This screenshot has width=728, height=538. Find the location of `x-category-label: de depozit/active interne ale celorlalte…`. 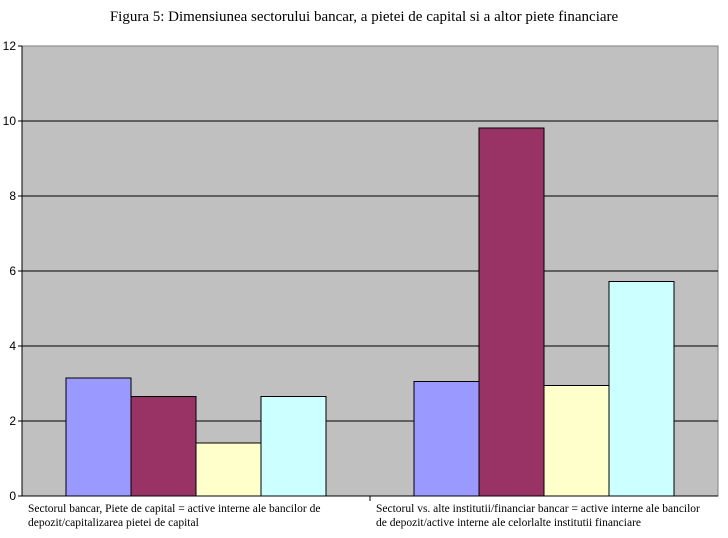

x-category-label: de depozit/active interne ale celorlalte… is located at coordinates (508, 523).